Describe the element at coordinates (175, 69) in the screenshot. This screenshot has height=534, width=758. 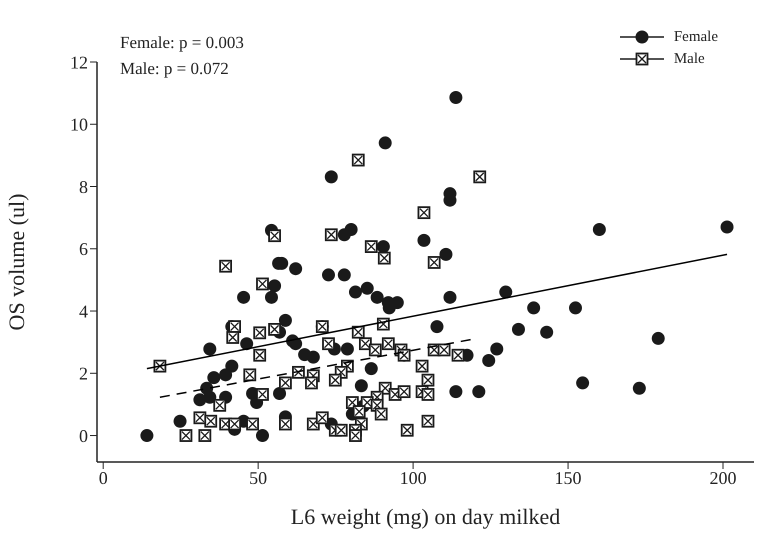
I see `annotation: Male: p = 0.072` at that location.